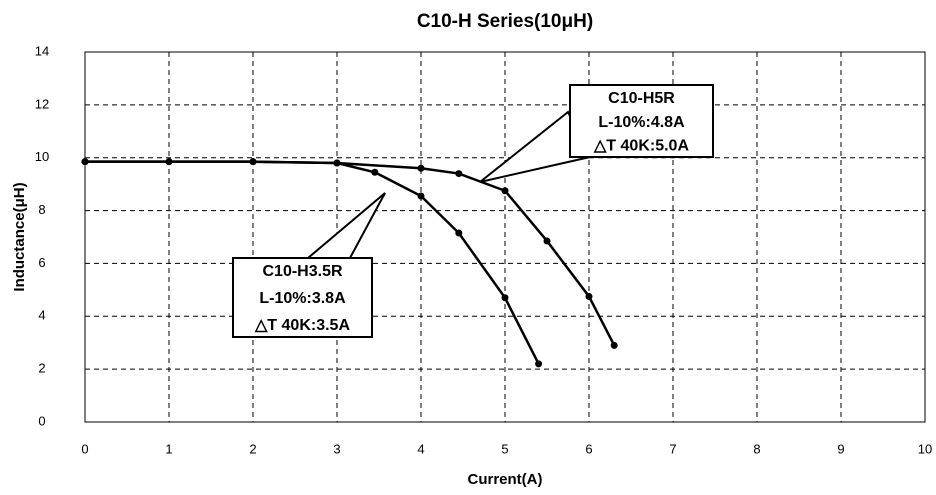  I want to click on y-tick-label: 8, so click(41, 209).